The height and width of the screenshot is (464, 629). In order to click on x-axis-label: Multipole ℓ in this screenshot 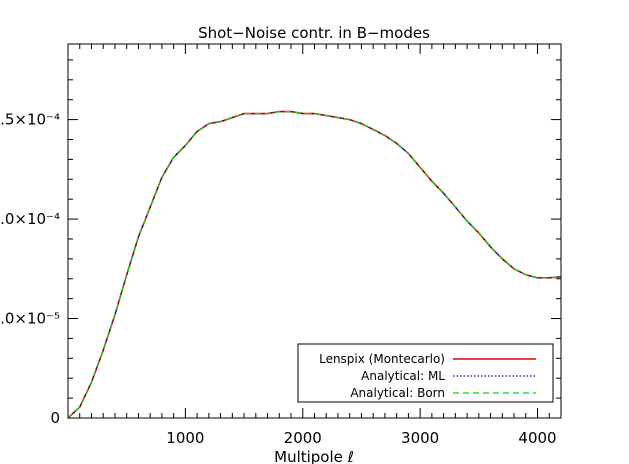, I will do `click(314, 456)`.